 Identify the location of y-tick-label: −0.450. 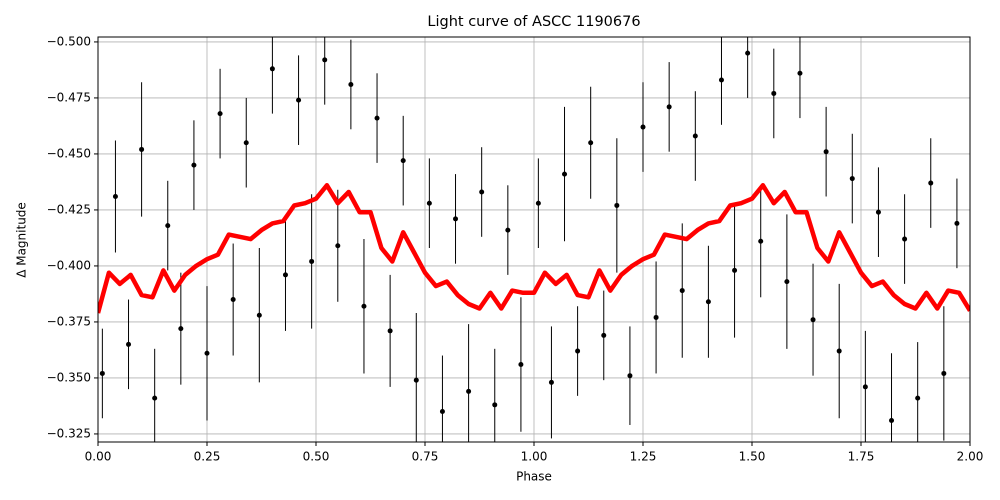
(69, 153).